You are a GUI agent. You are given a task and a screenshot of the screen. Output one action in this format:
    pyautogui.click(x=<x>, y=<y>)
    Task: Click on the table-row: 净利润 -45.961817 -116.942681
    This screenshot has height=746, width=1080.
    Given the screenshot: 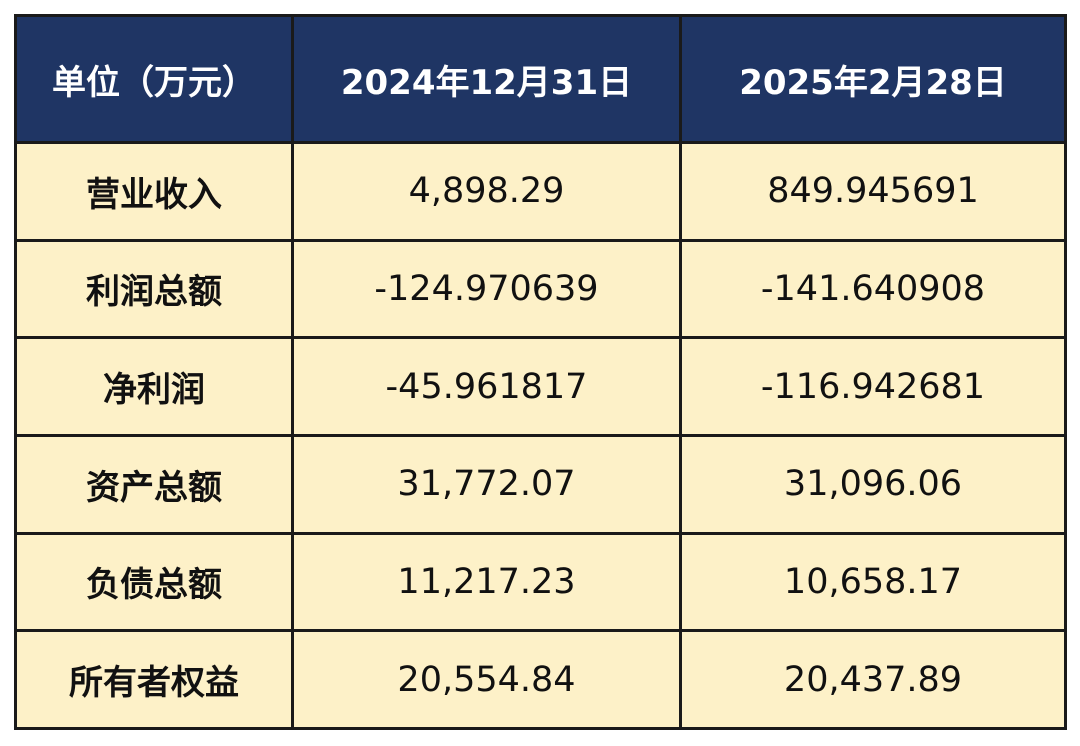 What is the action you would take?
    pyautogui.click(x=540, y=386)
    